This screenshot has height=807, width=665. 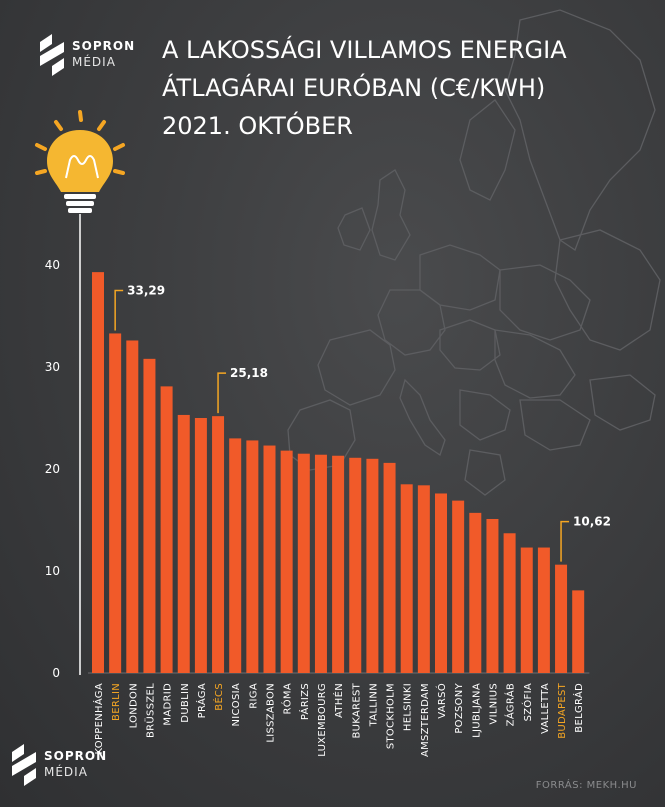 What do you see at coordinates (166, 529) in the screenshot?
I see `bar-madrid` at bounding box center [166, 529].